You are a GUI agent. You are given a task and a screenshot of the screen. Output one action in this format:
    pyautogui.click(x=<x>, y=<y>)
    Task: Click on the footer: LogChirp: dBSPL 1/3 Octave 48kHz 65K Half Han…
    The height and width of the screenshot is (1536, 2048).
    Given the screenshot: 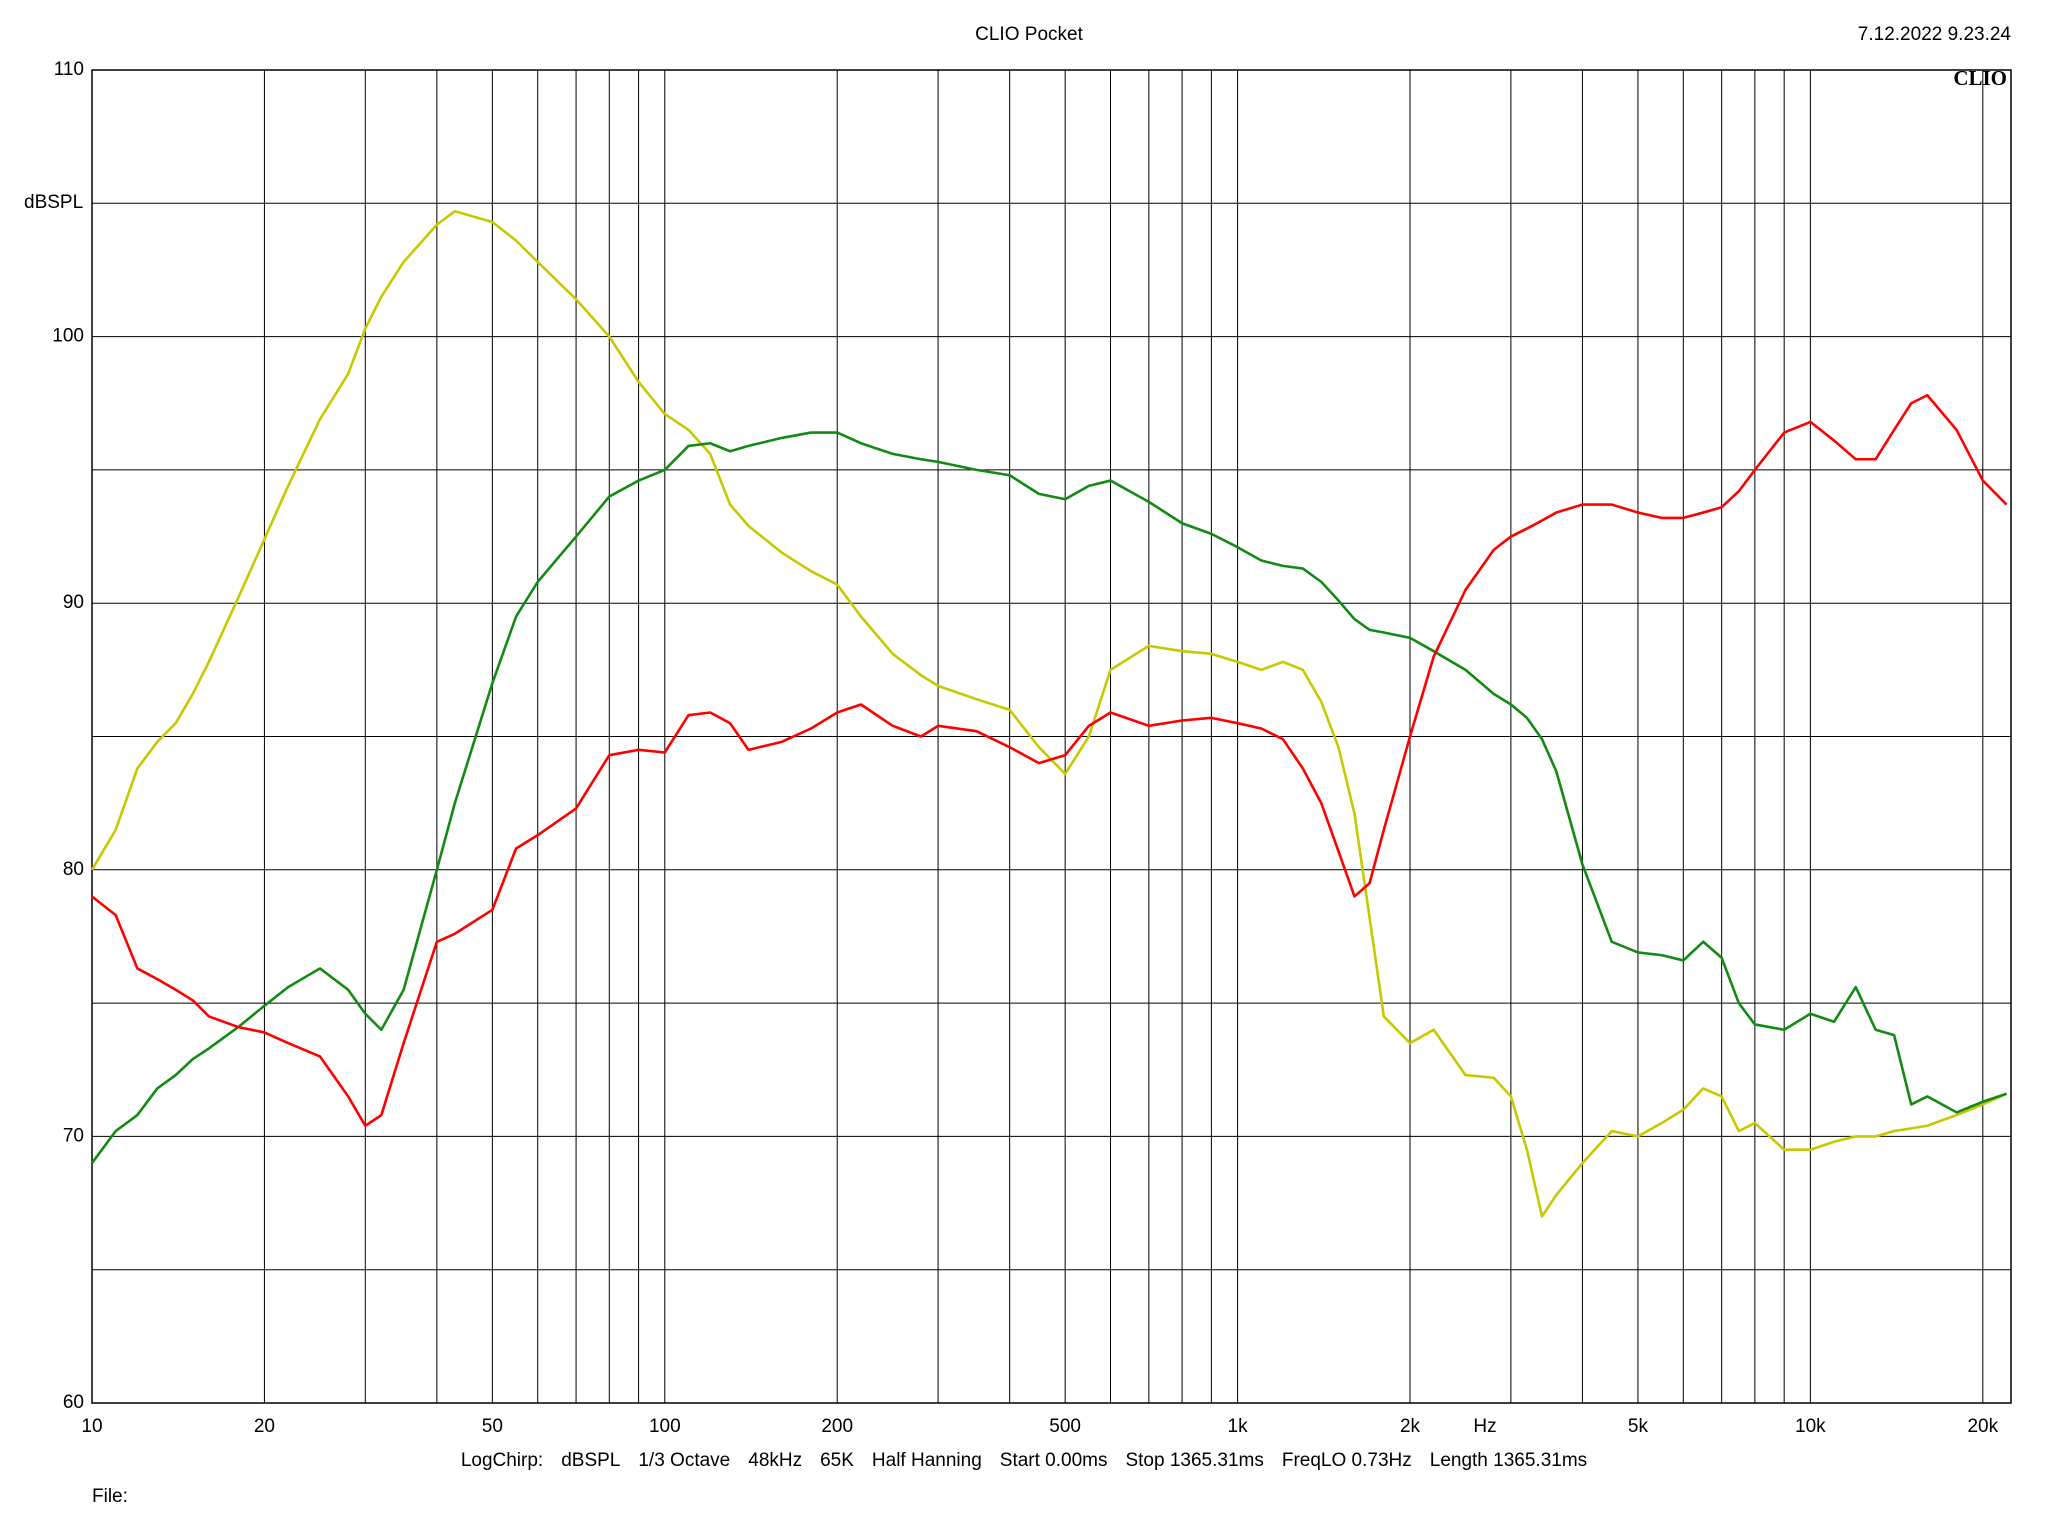 What is the action you would take?
    pyautogui.click(x=1024, y=1461)
    